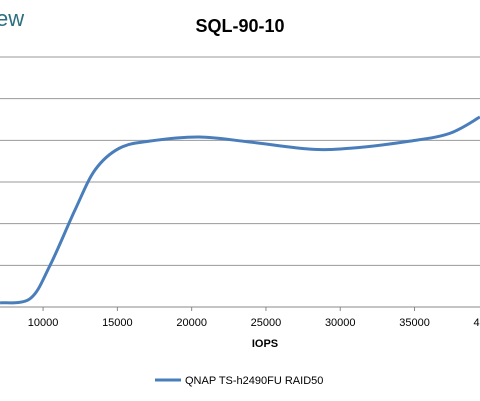  Describe the element at coordinates (117, 323) in the screenshot. I see `x-tick-label: 15000` at that location.